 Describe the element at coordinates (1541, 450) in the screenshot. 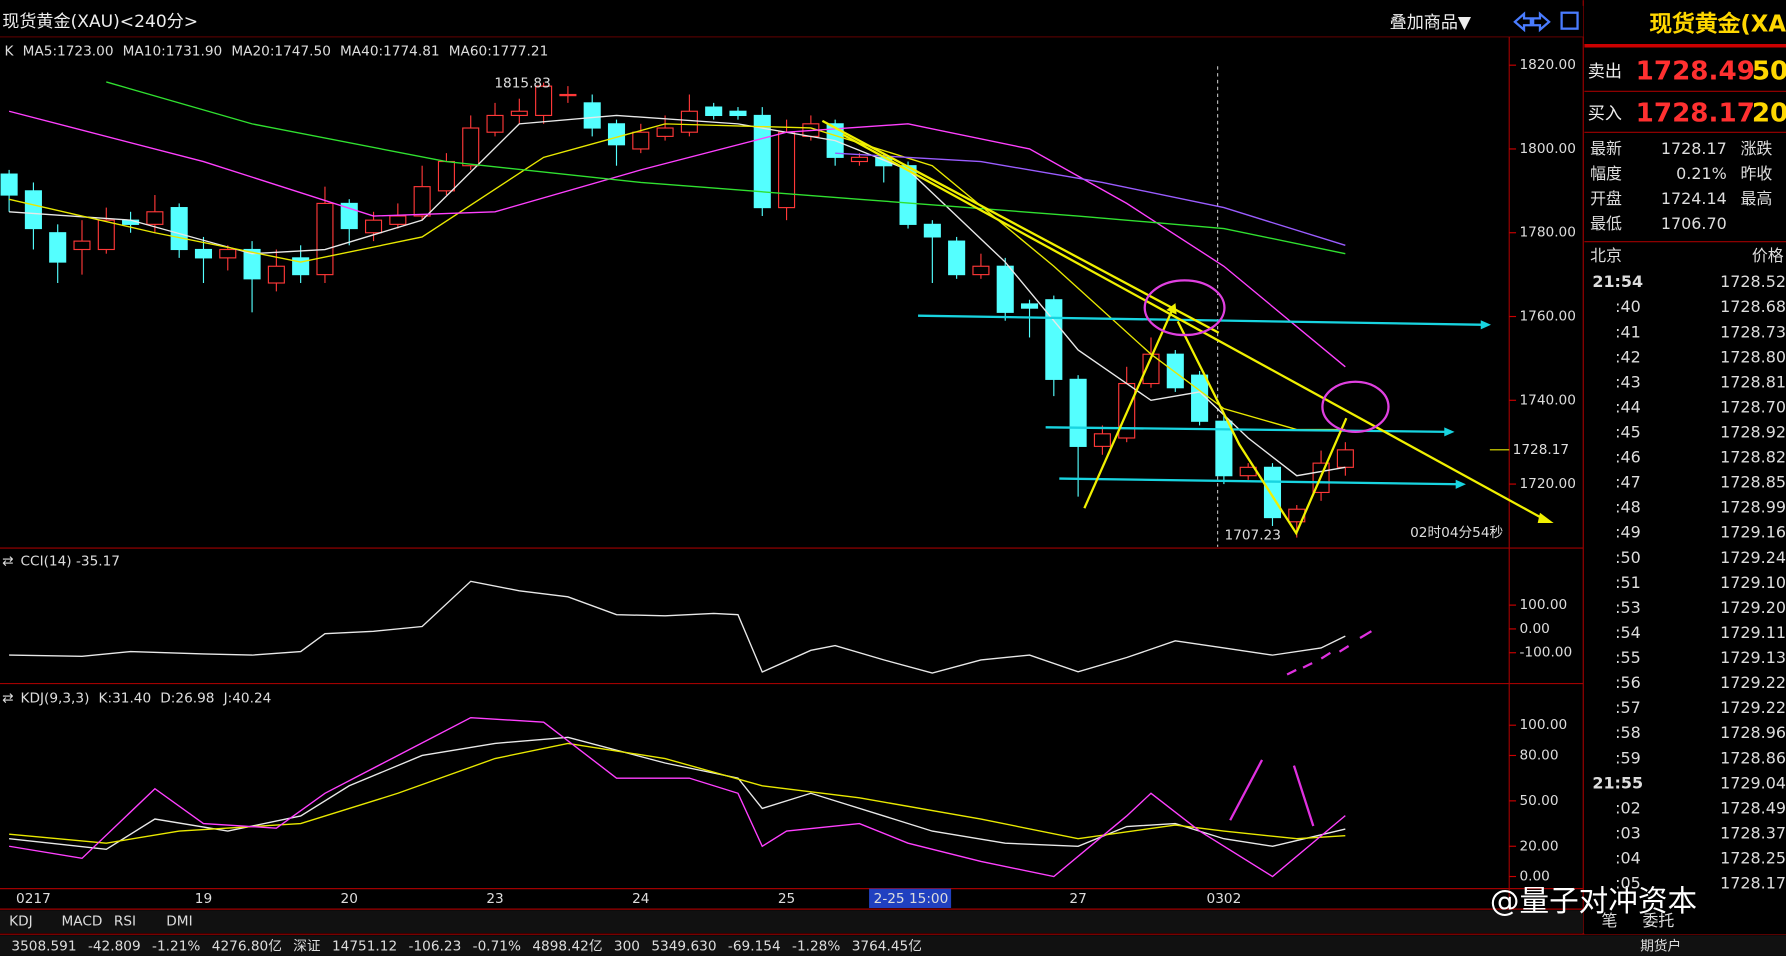

I see `last-price-label: 1728.17` at that location.